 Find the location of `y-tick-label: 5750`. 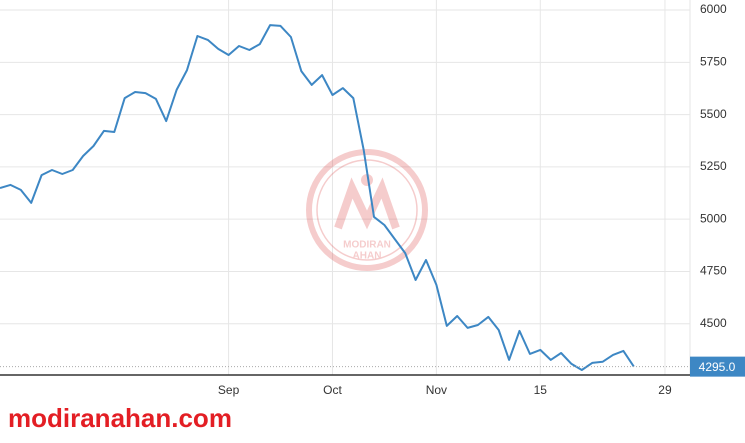

y-tick-label: 5750 is located at coordinates (713, 61).